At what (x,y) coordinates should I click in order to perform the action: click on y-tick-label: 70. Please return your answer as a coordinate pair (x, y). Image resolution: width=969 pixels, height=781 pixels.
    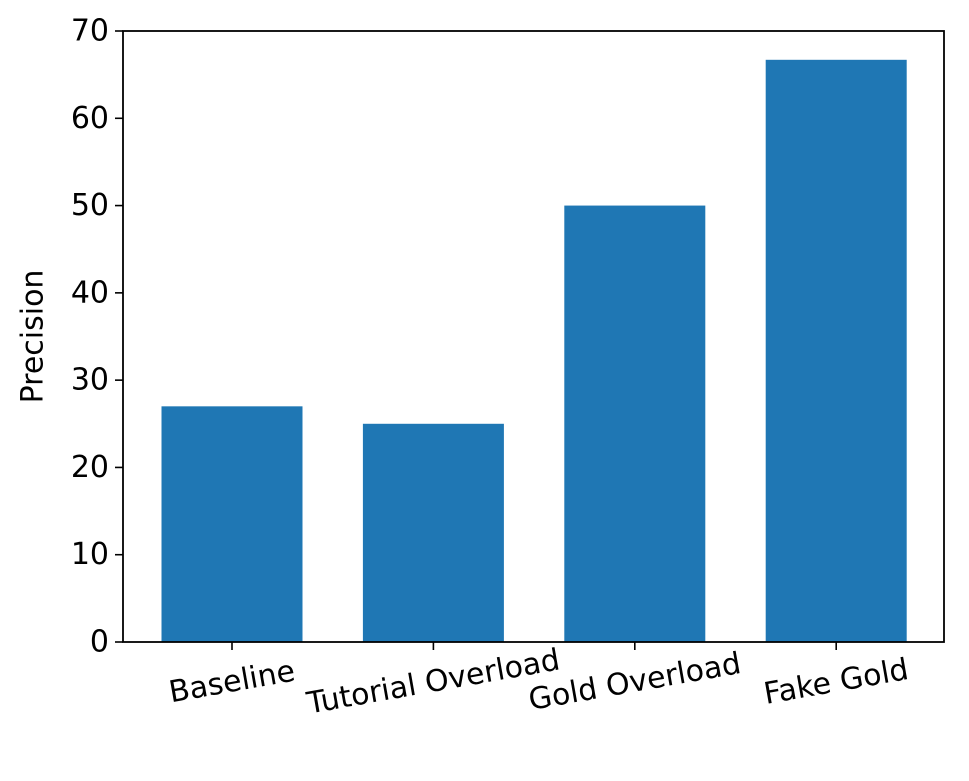
    Looking at the image, I should click on (90, 31).